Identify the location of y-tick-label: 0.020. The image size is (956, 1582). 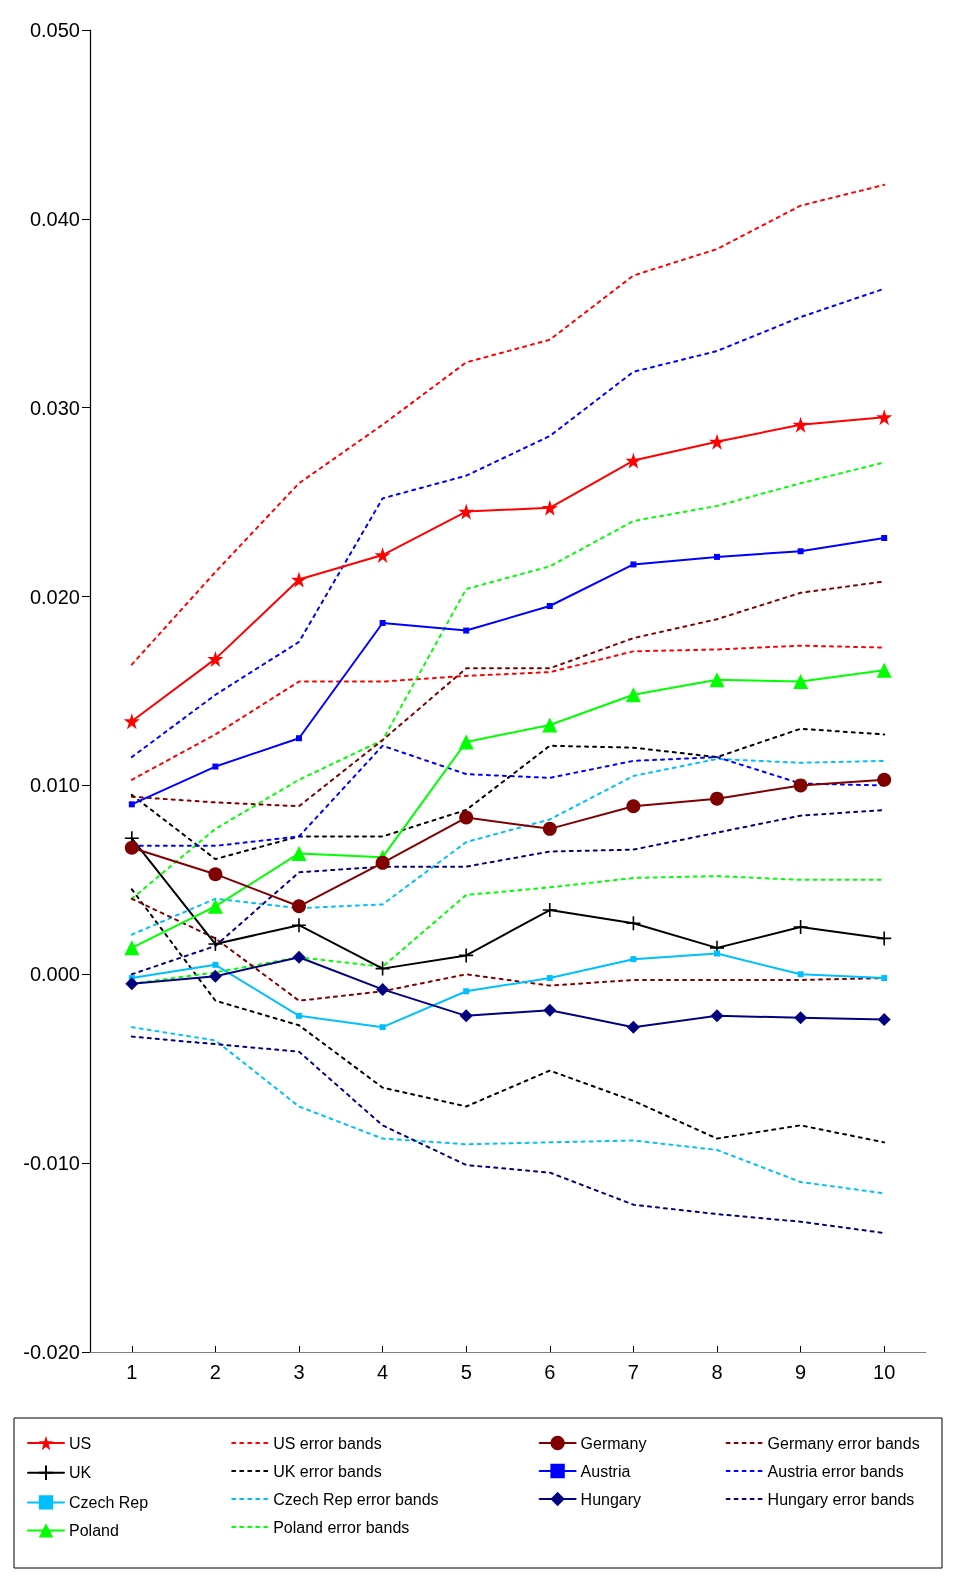
(54, 596).